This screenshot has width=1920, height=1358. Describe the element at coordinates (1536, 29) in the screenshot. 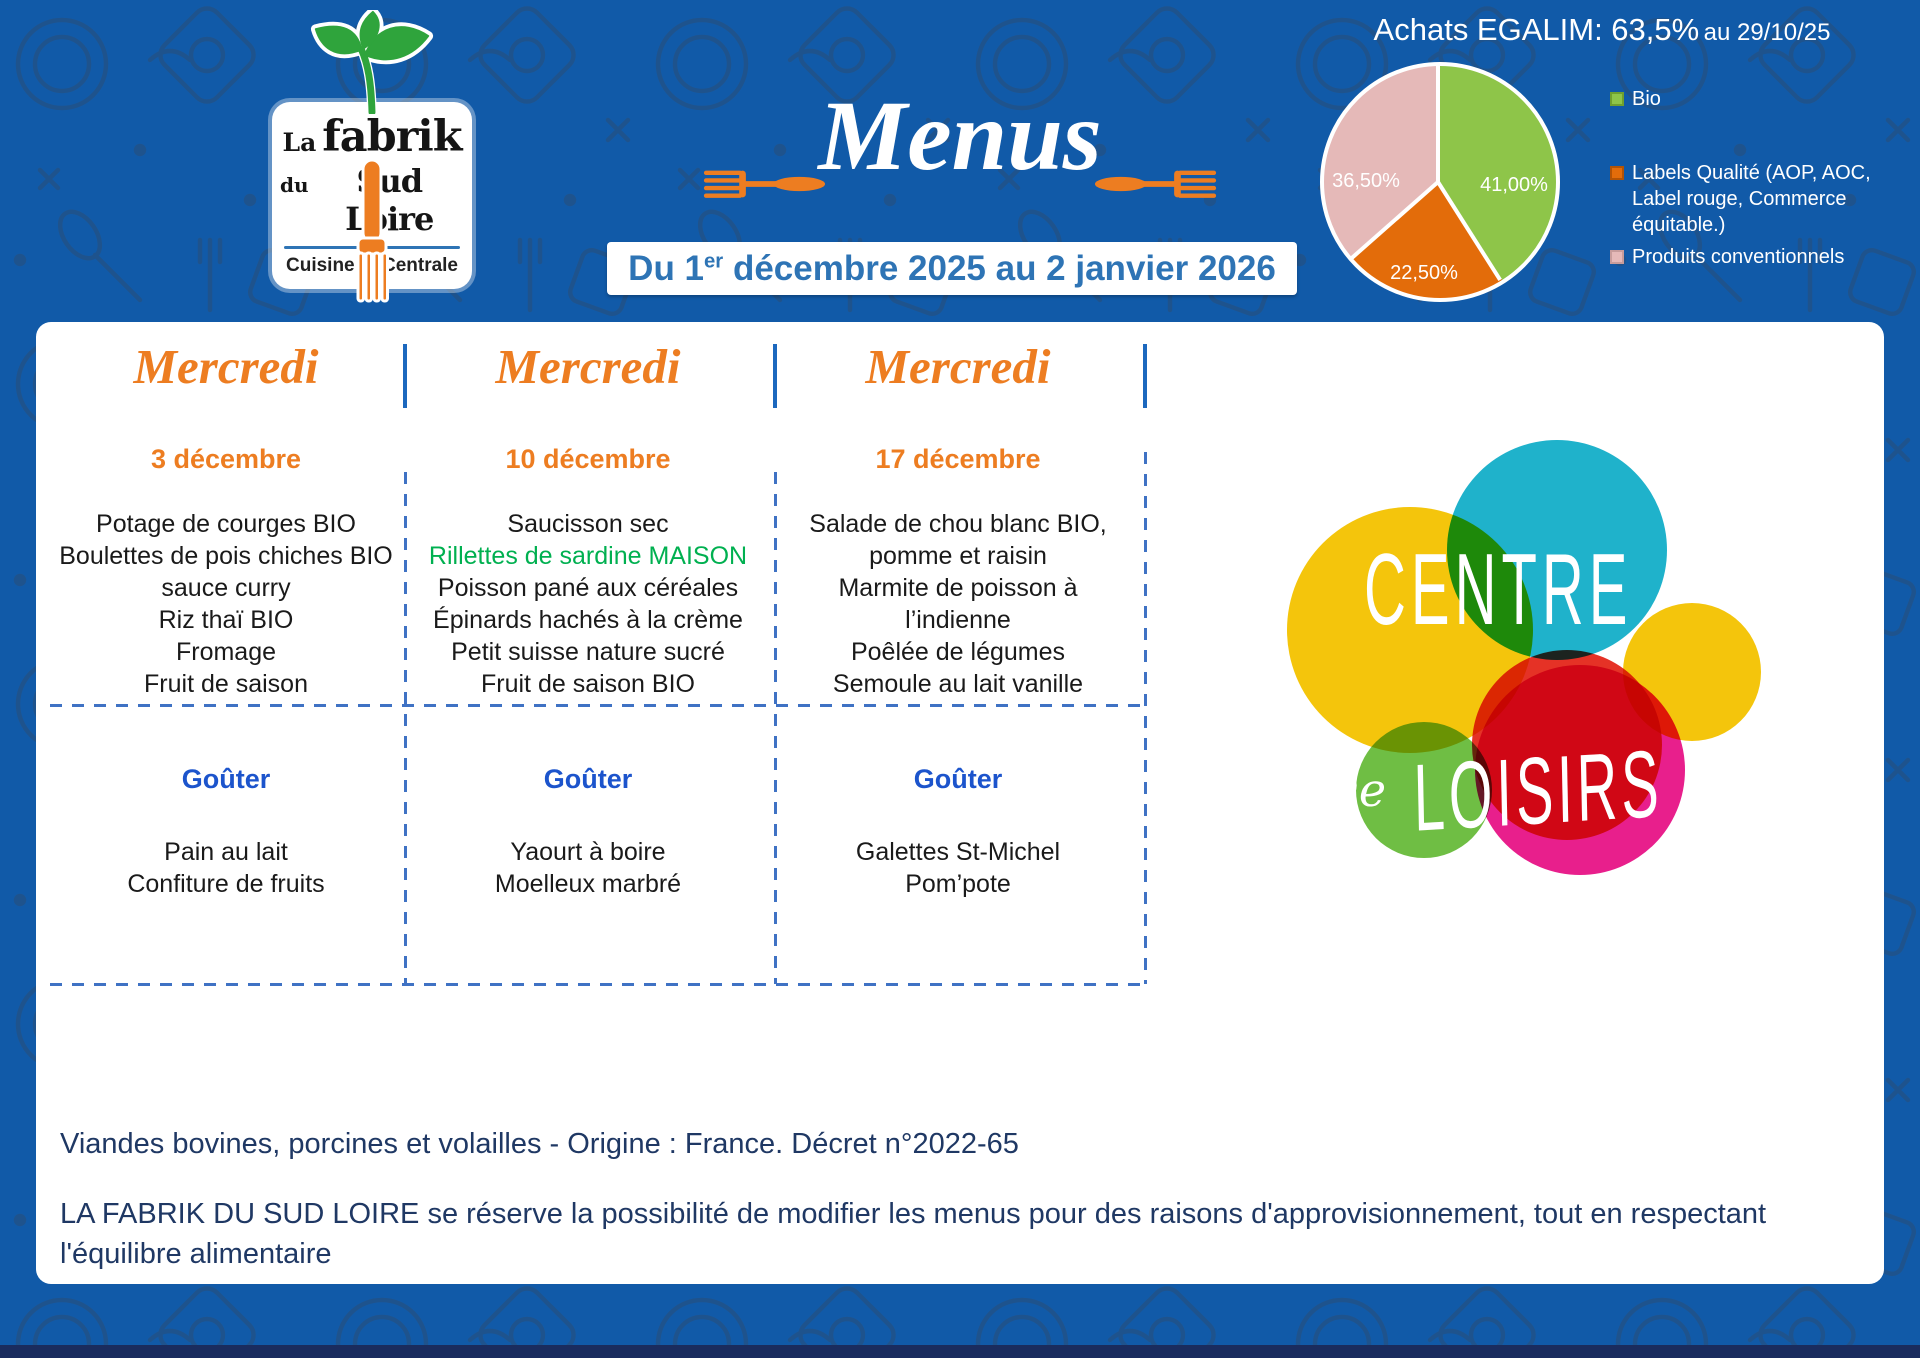

I see `egalim-title-text: Achats EGALIM: 63,5%` at that location.